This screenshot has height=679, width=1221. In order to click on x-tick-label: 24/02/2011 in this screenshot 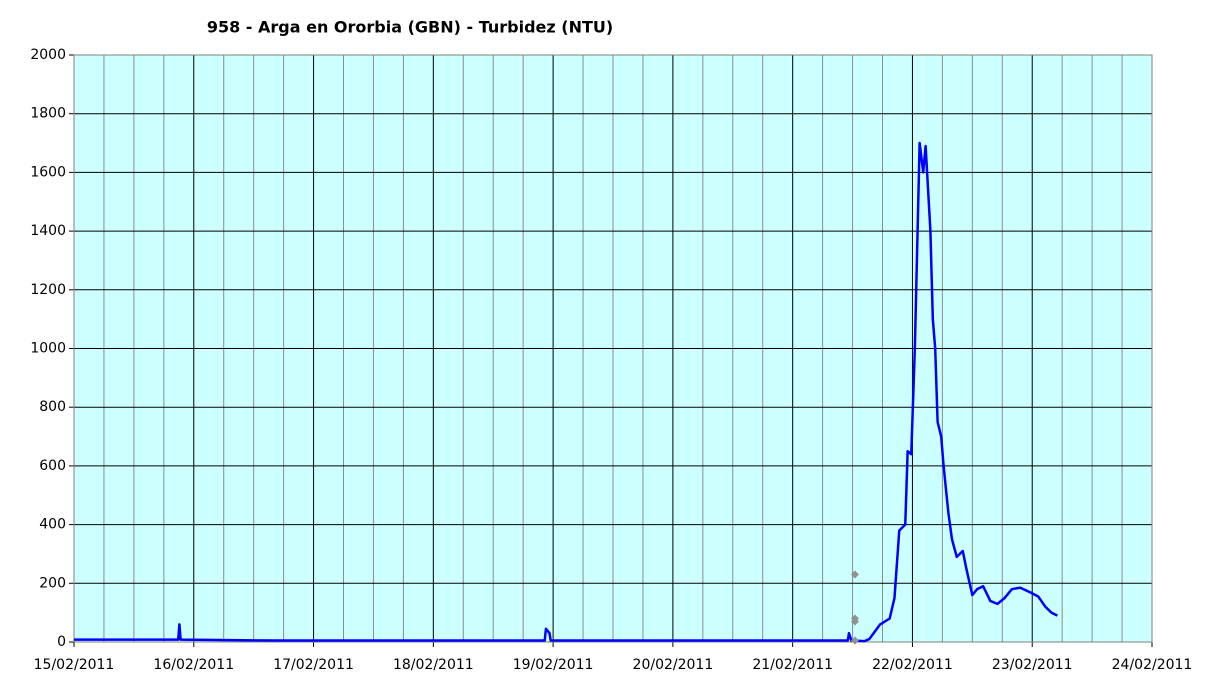, I will do `click(1152, 665)`.